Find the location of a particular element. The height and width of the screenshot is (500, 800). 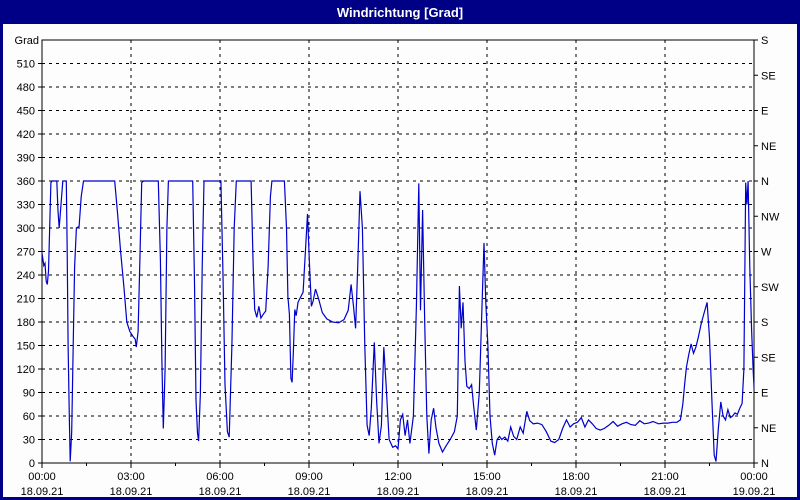

x-axis-date-label: 19.09.21 is located at coordinates (754, 491).